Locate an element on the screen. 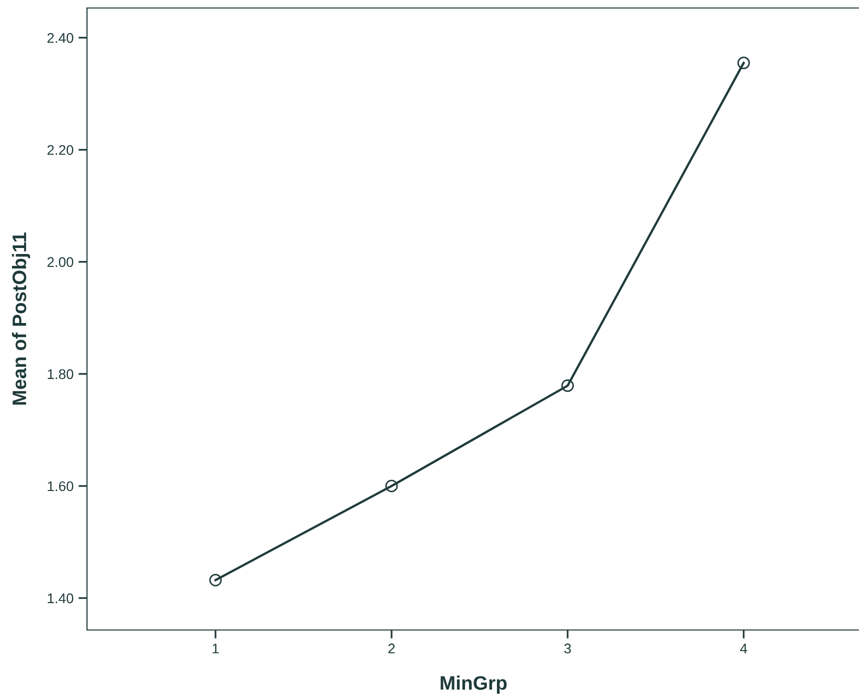 Image resolution: width=859 pixels, height=696 pixels. x-axis-title: MinGrp is located at coordinates (473, 685).